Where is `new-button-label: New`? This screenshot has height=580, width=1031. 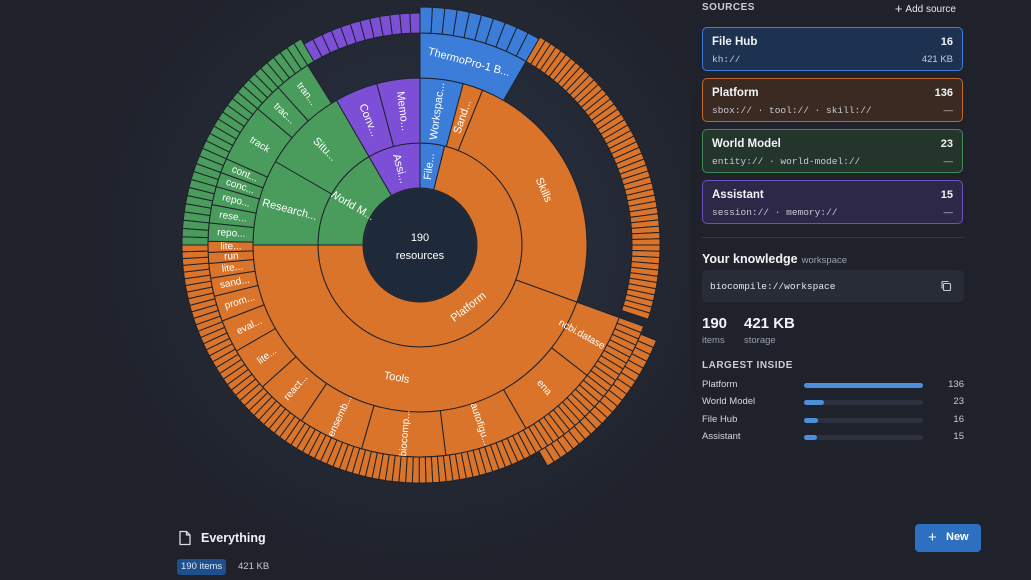
new-button-label: New is located at coordinates (957, 537).